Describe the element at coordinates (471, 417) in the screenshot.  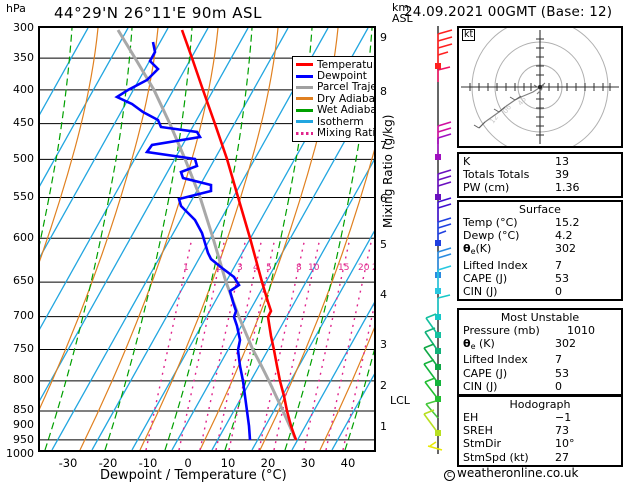
I see `hodo-key-eh: EH` at that location.